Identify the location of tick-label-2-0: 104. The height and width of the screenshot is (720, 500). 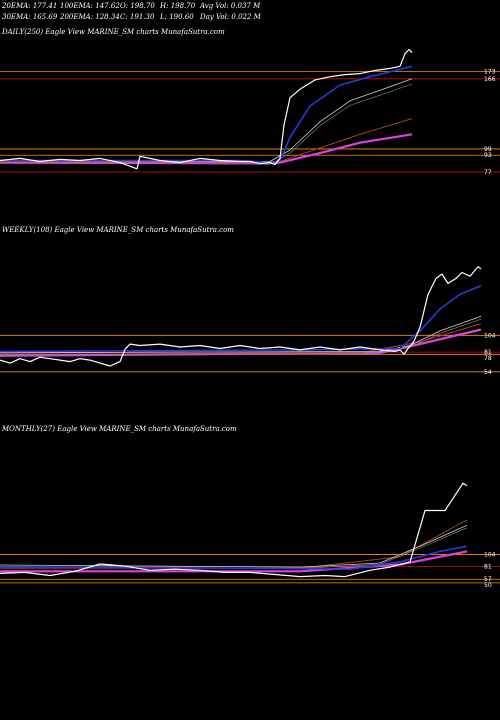
(490, 555).